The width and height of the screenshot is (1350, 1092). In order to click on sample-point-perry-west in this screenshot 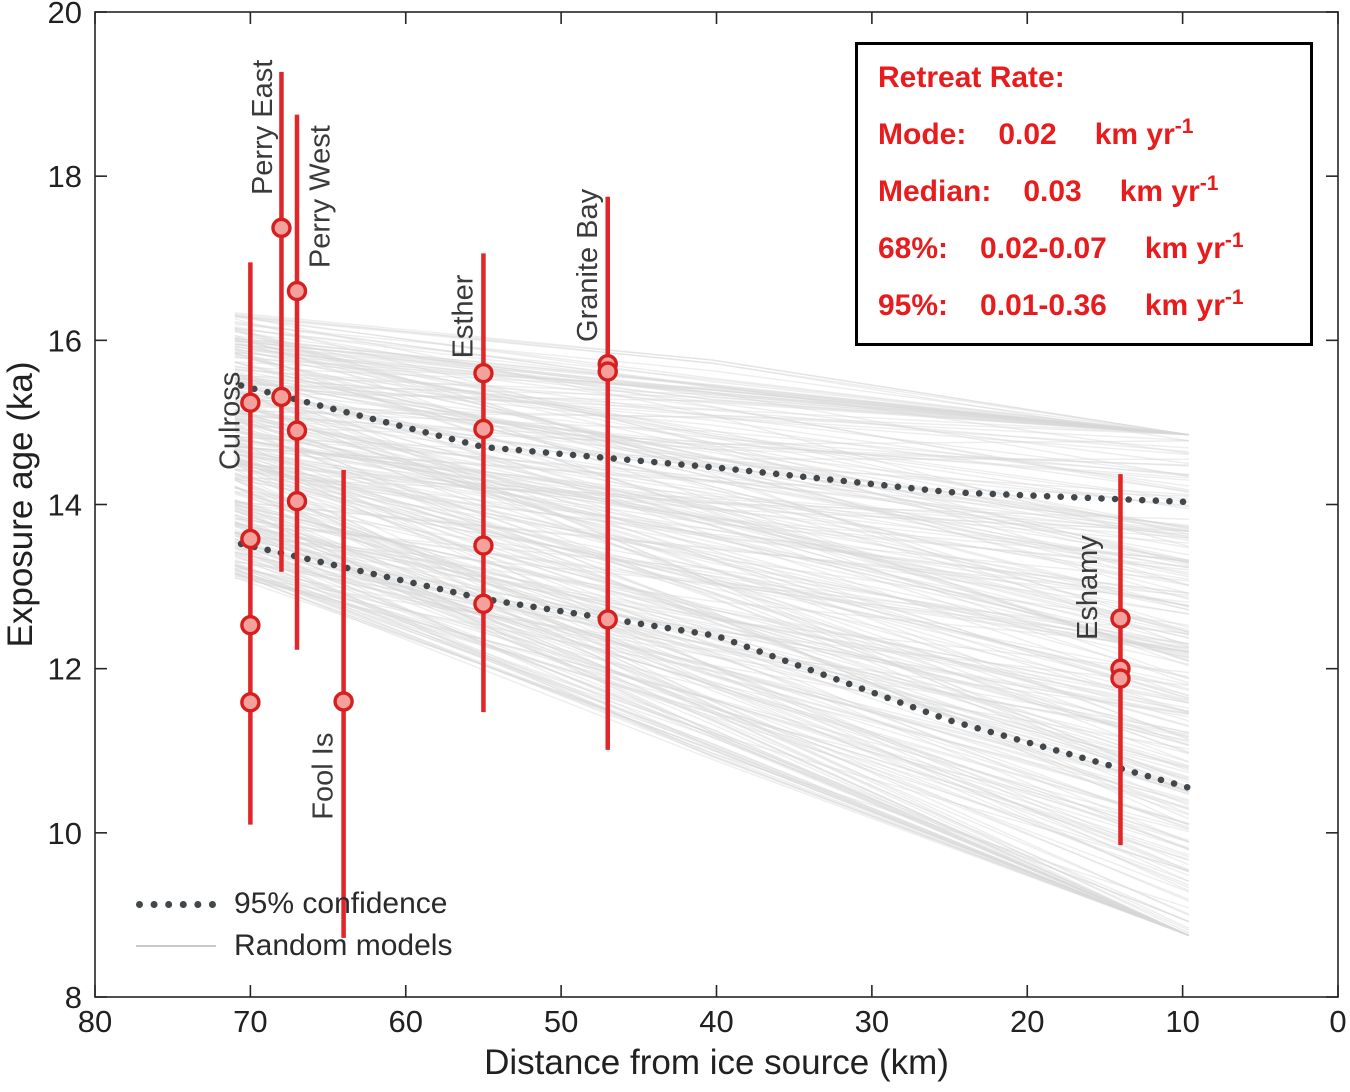, I will do `click(297, 291)`.